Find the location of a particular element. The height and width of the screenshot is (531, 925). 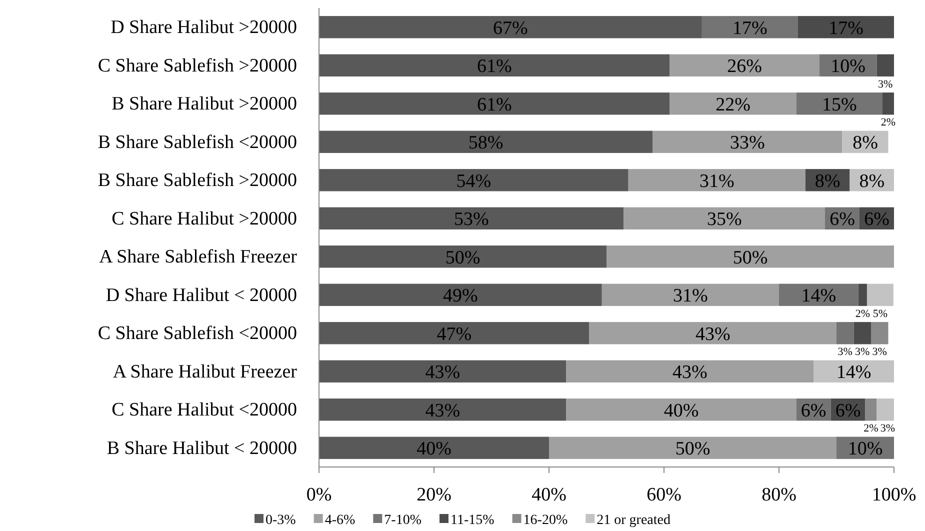

y-tick-label: C Share Halibut >20000 is located at coordinates (204, 219).